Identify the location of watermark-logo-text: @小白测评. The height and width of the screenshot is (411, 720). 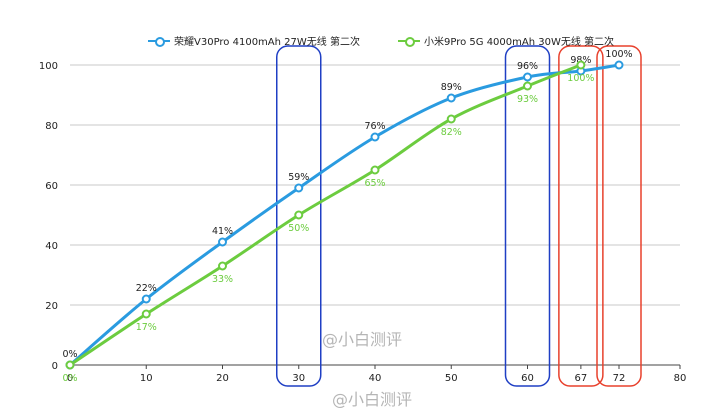
(372, 399).